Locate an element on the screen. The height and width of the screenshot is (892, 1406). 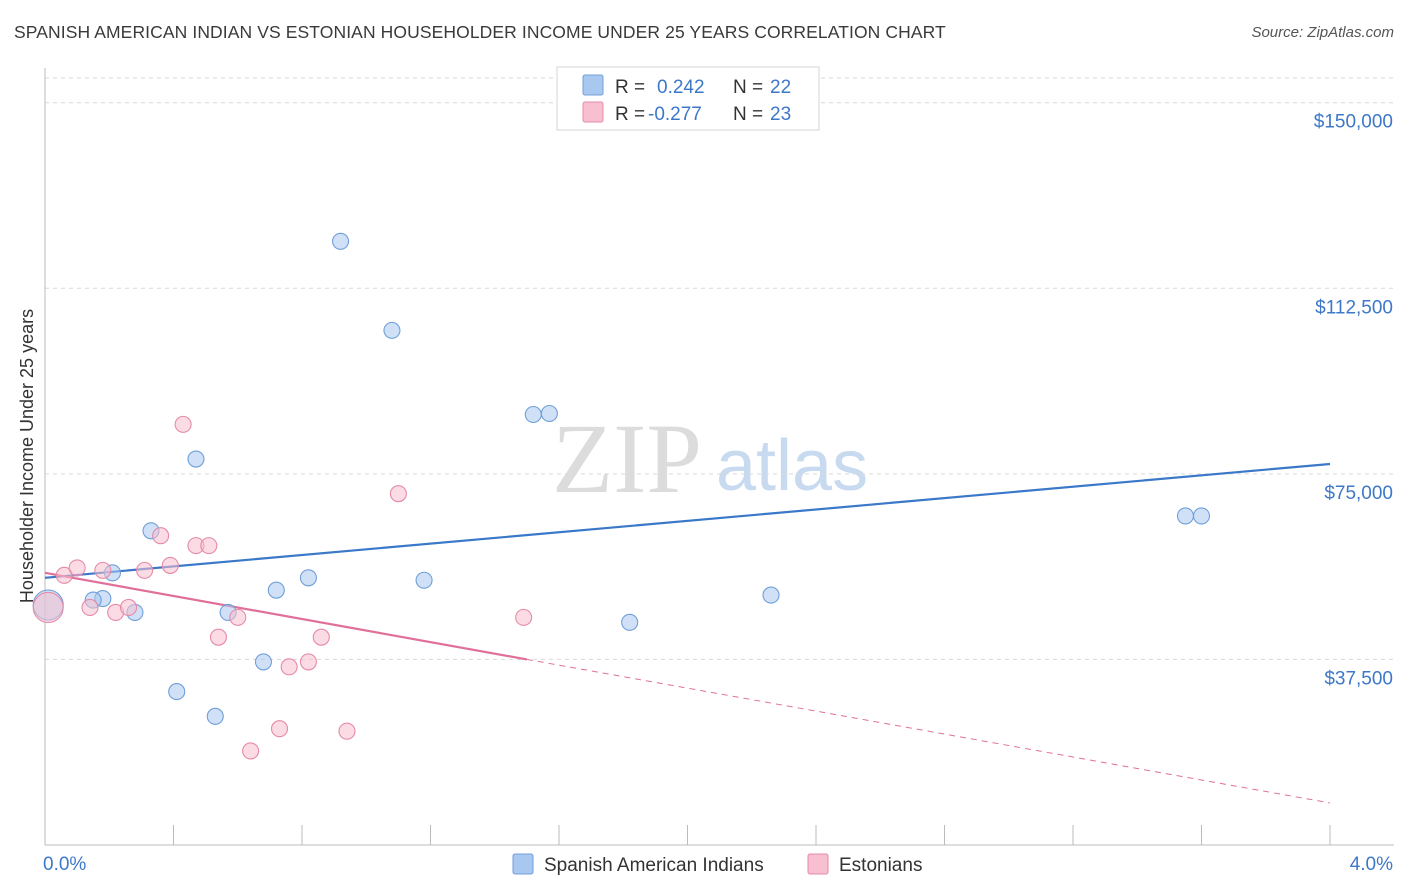
bottom-legend-swatch-spanish-american-indians is located at coordinates (523, 864).